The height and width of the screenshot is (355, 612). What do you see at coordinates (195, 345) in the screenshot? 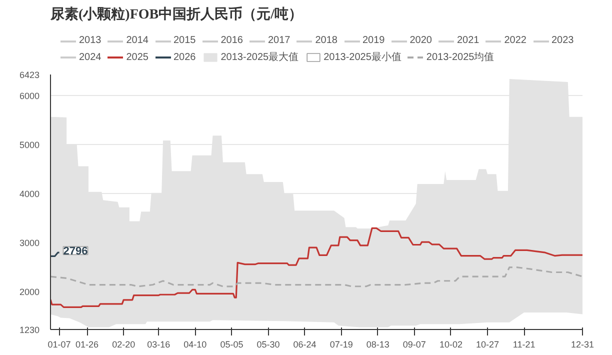
I see `x-tick-label: 04-10` at bounding box center [195, 345].